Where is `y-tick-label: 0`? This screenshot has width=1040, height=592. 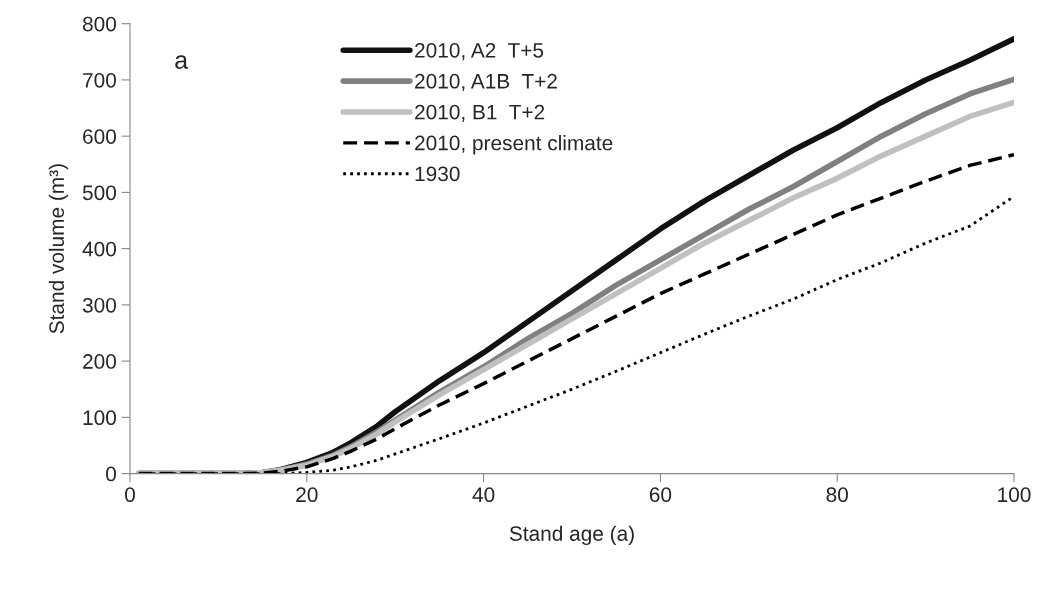
y-tick-label: 0 is located at coordinates (111, 474).